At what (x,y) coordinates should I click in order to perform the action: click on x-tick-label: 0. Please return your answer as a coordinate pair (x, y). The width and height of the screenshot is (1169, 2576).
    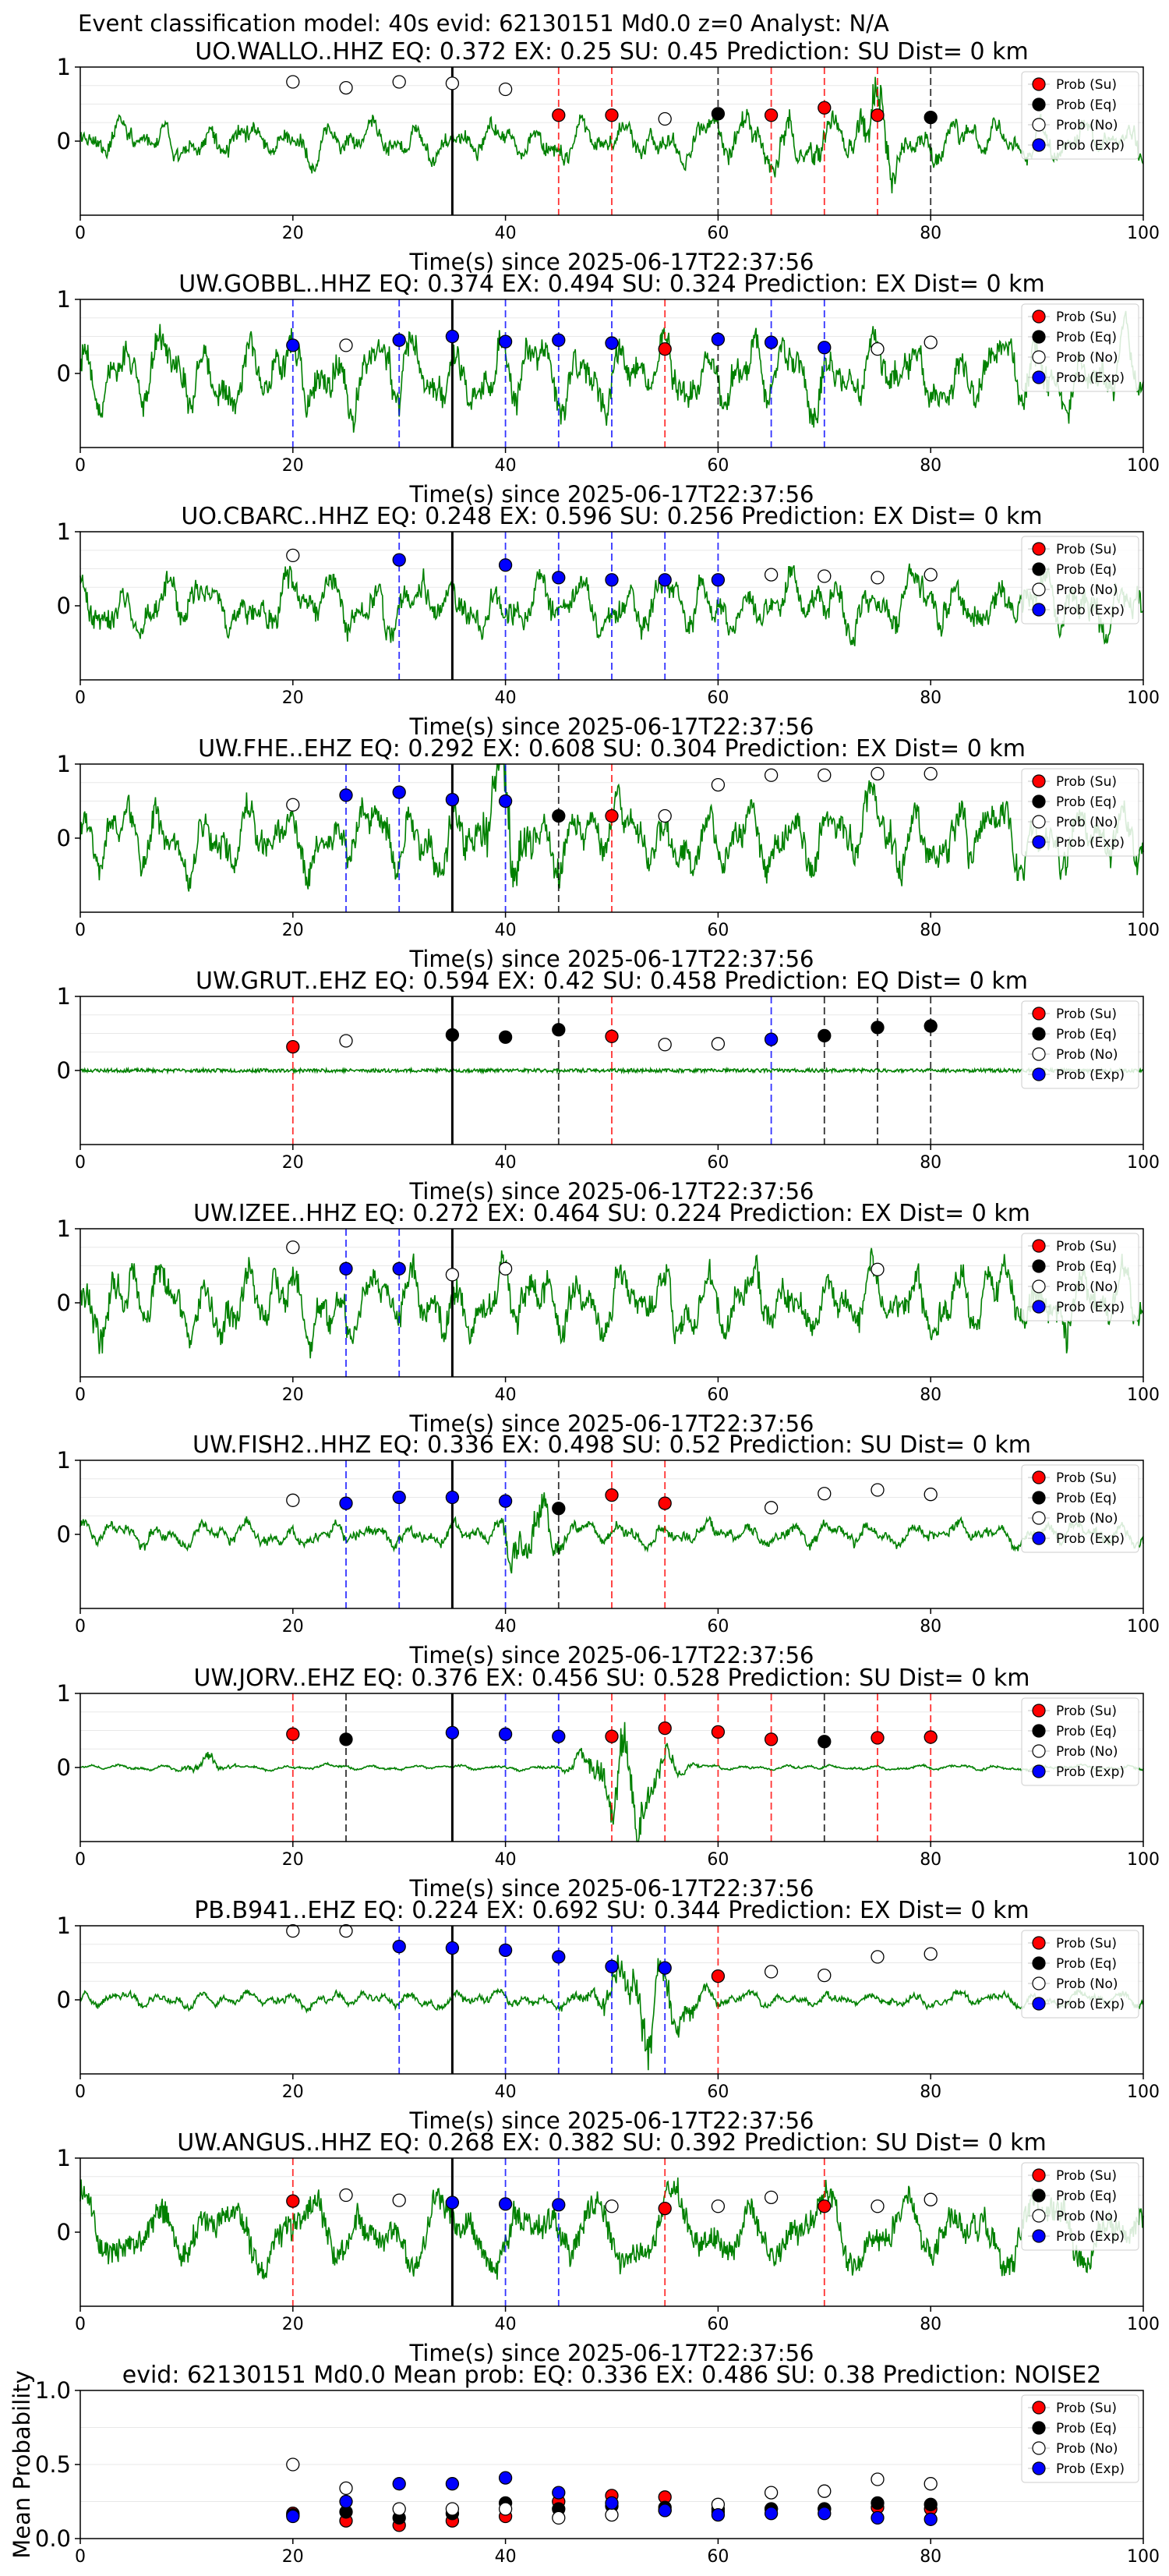
    Looking at the image, I should click on (80, 2324).